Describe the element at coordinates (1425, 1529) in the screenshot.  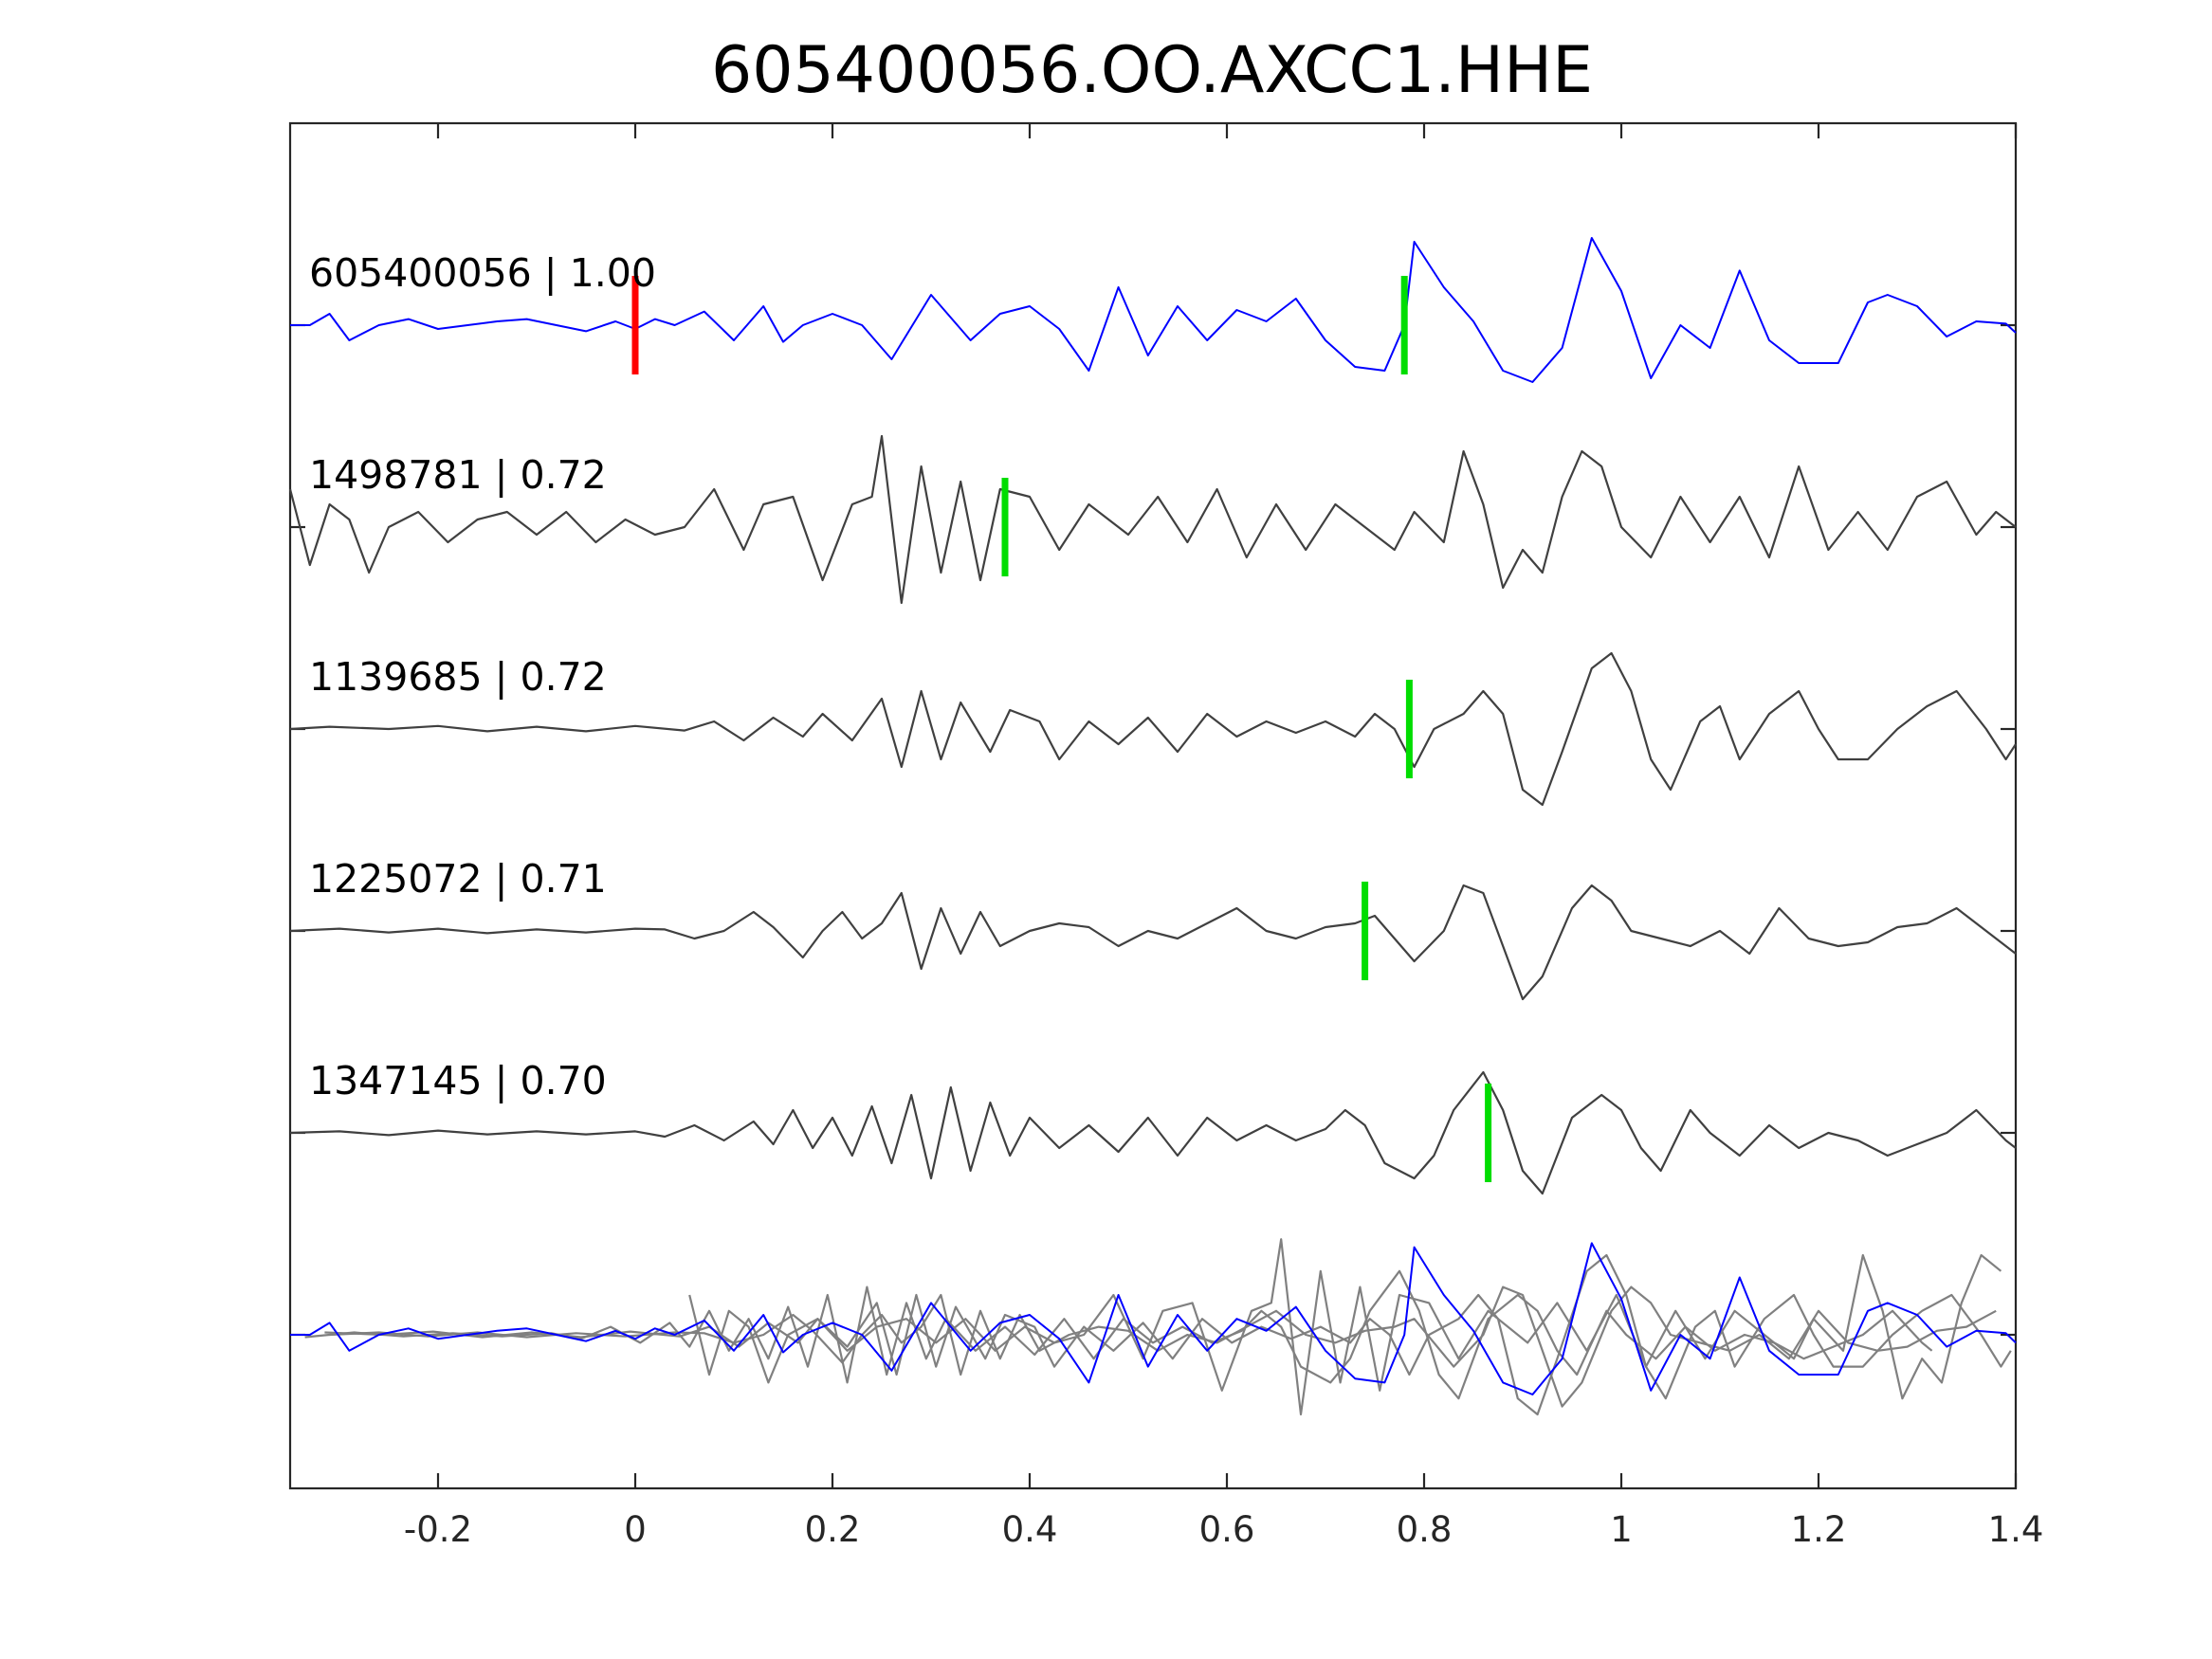
I see `x-tick-label: 0.8` at that location.